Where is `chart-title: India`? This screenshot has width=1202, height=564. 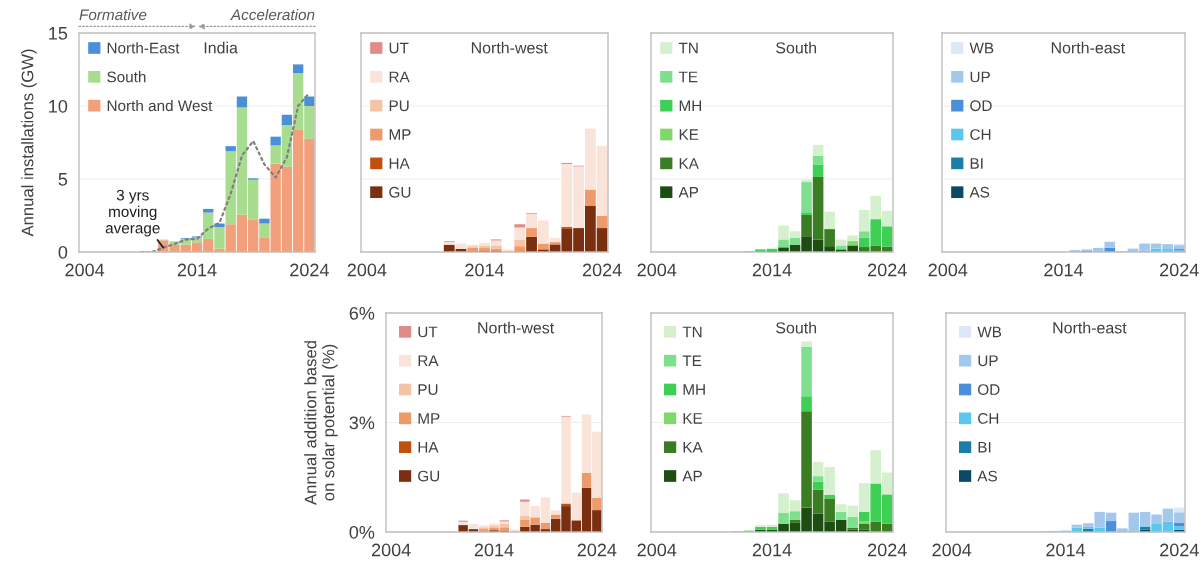
chart-title: India is located at coordinates (221, 47).